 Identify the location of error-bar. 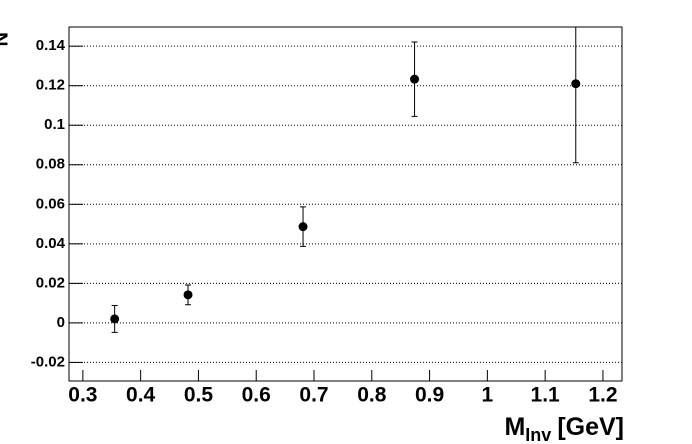
(575, 95).